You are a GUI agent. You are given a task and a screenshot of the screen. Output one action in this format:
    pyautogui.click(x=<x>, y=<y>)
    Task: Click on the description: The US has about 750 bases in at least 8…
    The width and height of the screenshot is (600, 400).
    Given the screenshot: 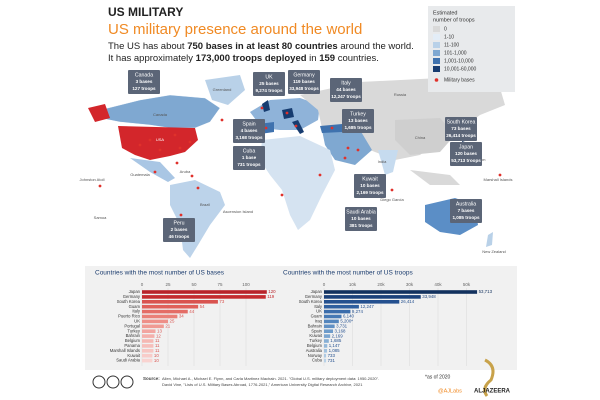 What is the action you would take?
    pyautogui.click(x=261, y=46)
    